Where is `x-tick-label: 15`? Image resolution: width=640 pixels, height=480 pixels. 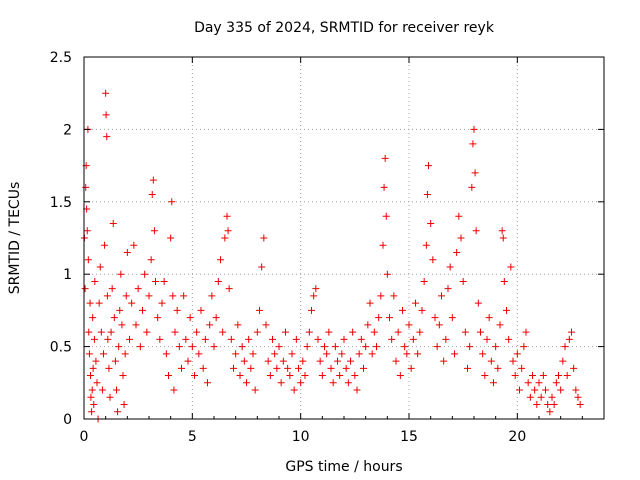
x-tick-label: 15 is located at coordinates (409, 437).